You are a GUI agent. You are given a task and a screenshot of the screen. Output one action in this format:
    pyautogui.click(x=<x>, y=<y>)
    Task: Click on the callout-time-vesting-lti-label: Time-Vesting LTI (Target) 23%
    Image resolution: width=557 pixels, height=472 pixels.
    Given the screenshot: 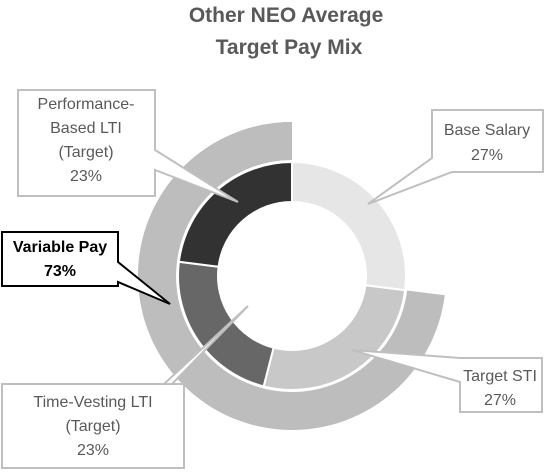 What is the action you would take?
    pyautogui.click(x=92, y=426)
    